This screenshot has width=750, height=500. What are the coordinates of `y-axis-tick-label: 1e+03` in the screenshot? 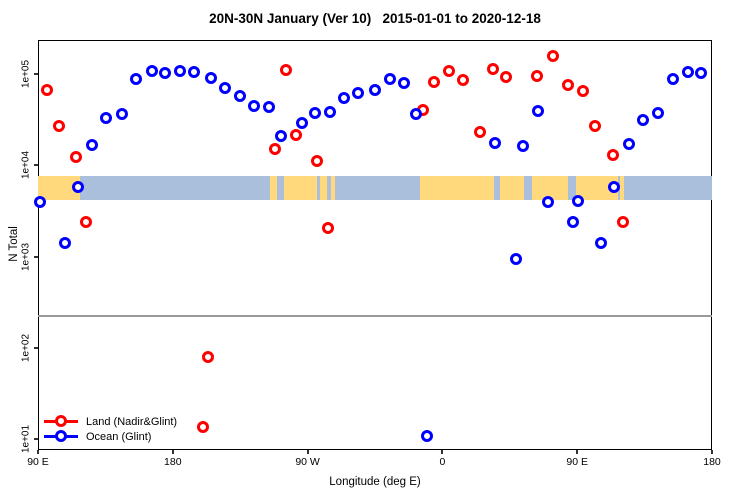 It's located at (26, 256).